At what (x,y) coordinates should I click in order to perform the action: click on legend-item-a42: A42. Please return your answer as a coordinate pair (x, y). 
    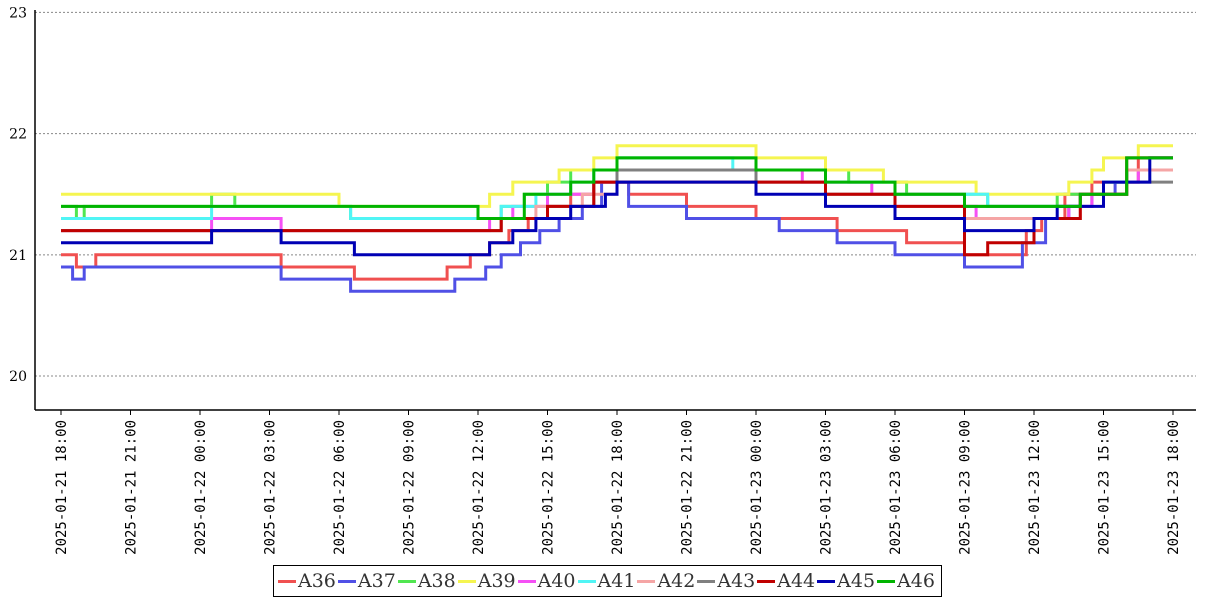
    Looking at the image, I should click on (666, 581).